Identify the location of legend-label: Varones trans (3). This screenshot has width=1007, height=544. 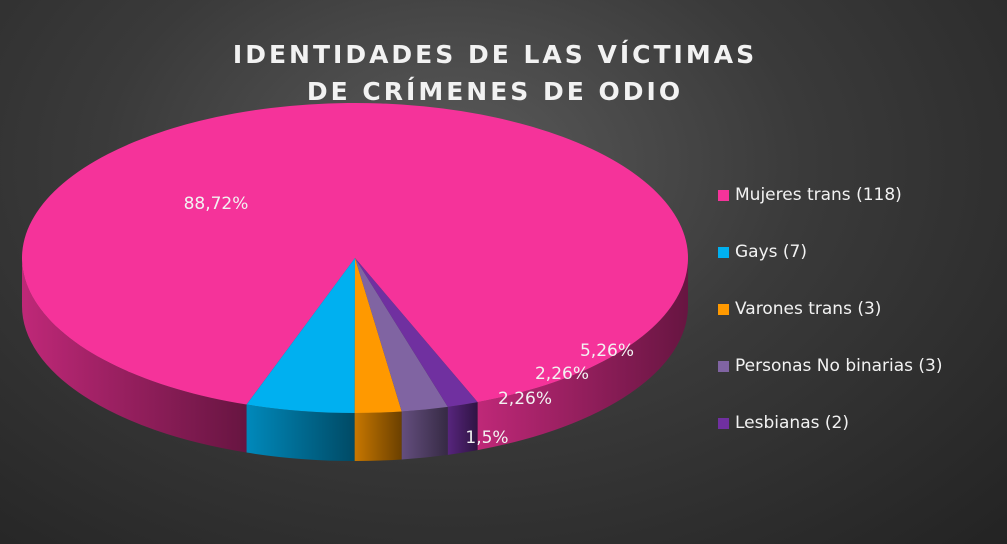
(808, 309).